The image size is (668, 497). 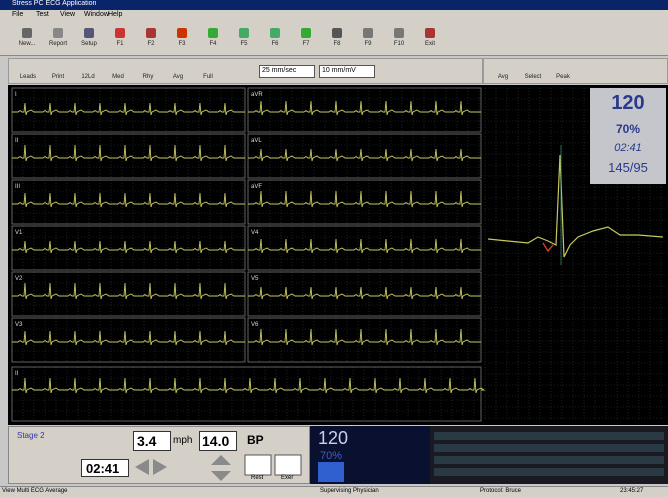 I want to click on toolbar-button: F4, so click(x=213, y=38).